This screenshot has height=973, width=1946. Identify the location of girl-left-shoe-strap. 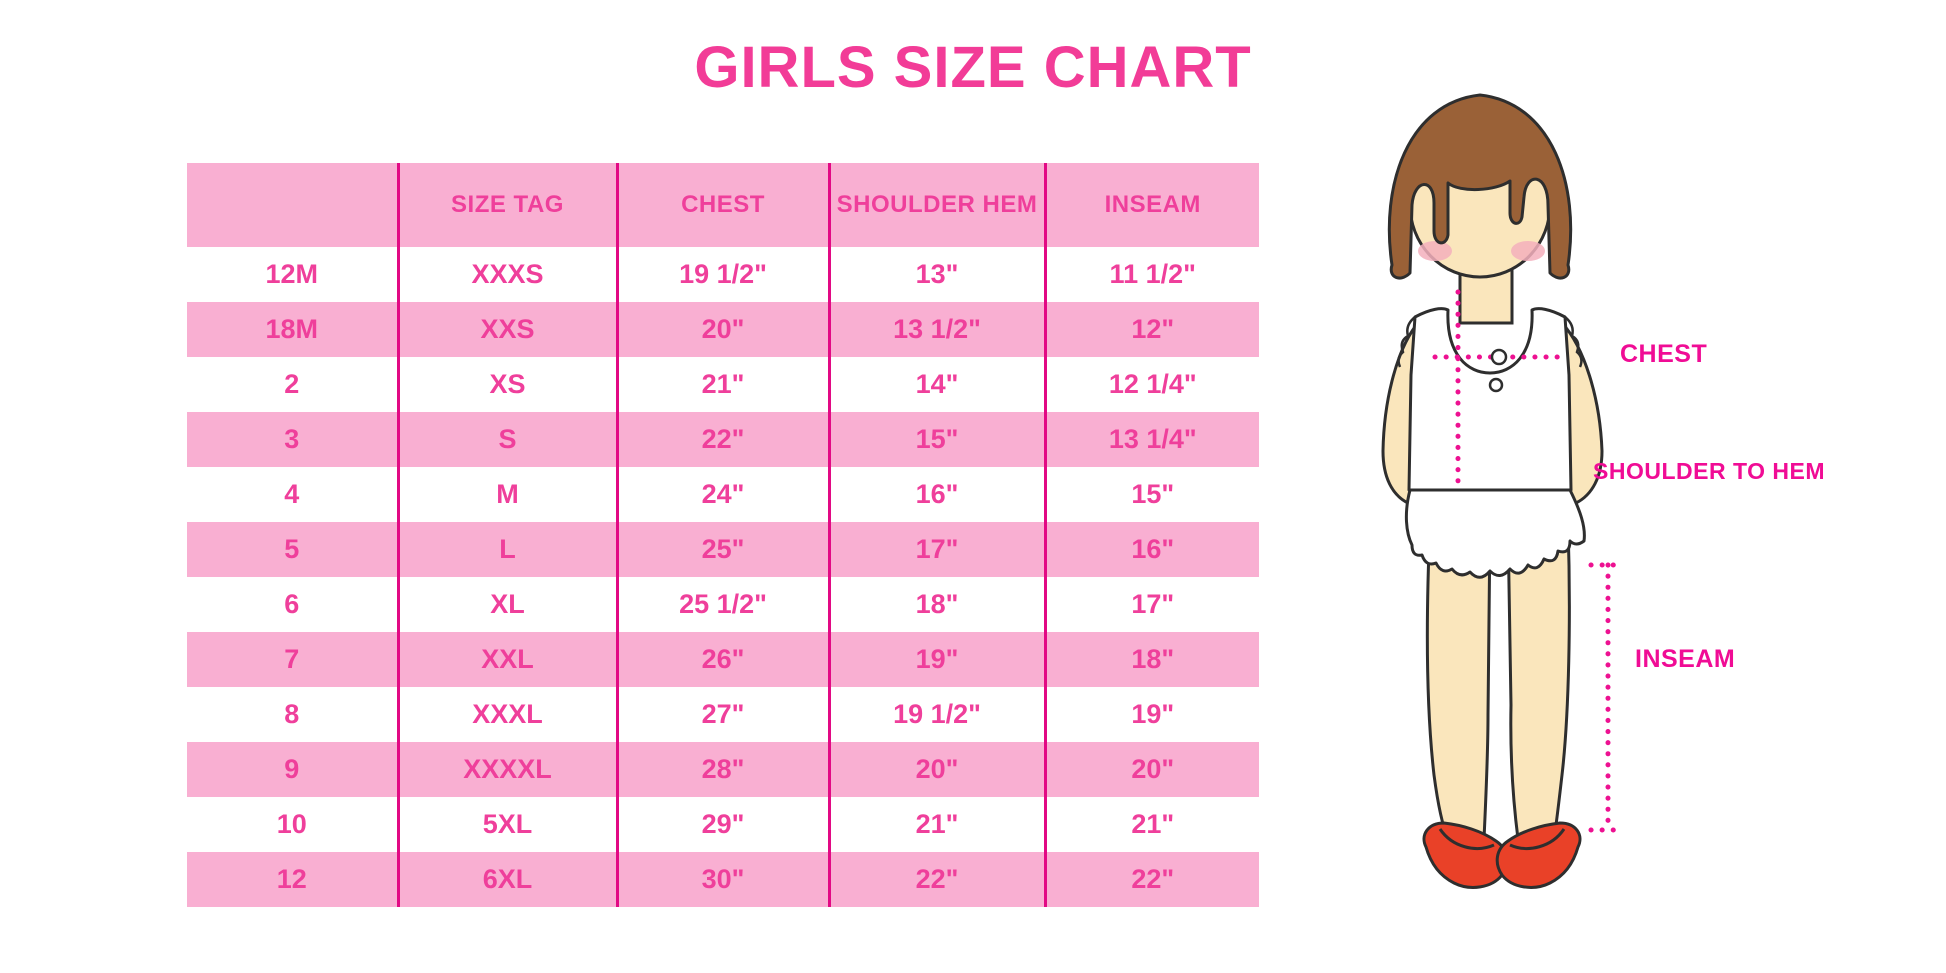
(1466, 839).